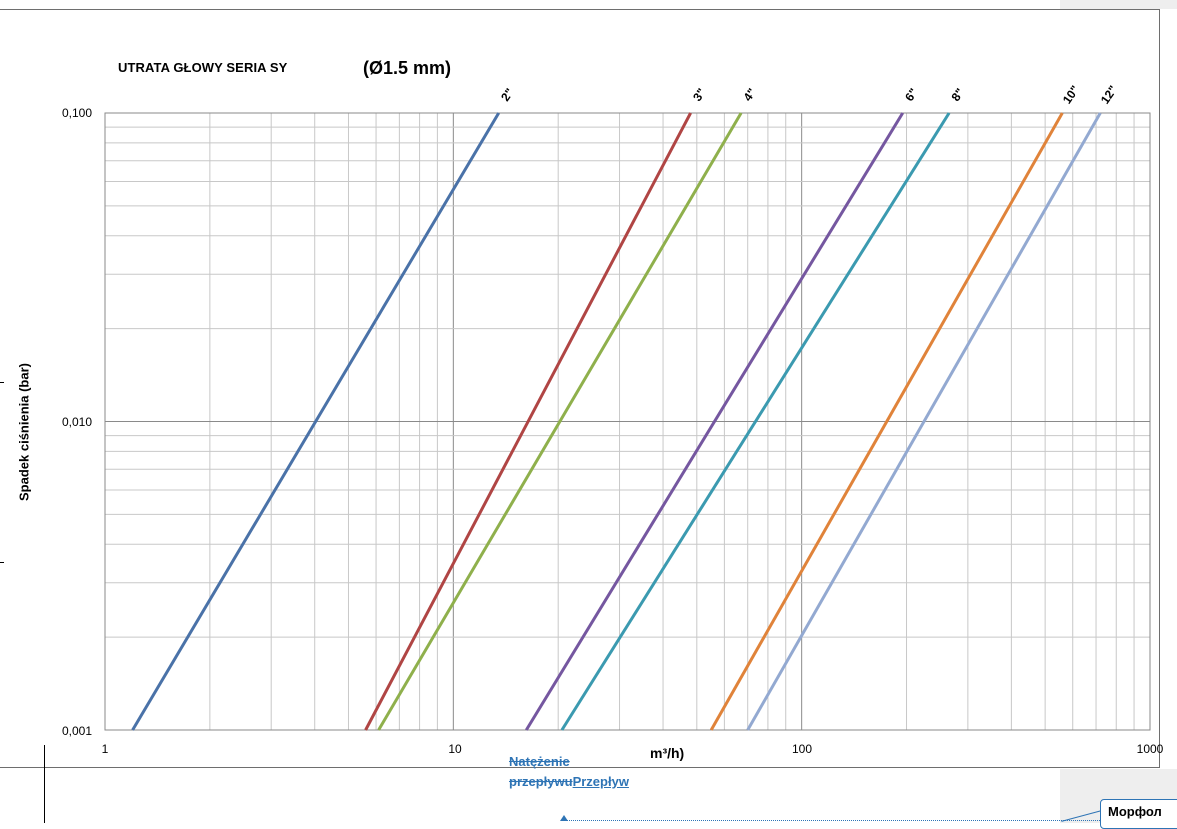 This screenshot has width=1177, height=829. What do you see at coordinates (958, 95) in the screenshot?
I see `series-label: 8"` at bounding box center [958, 95].